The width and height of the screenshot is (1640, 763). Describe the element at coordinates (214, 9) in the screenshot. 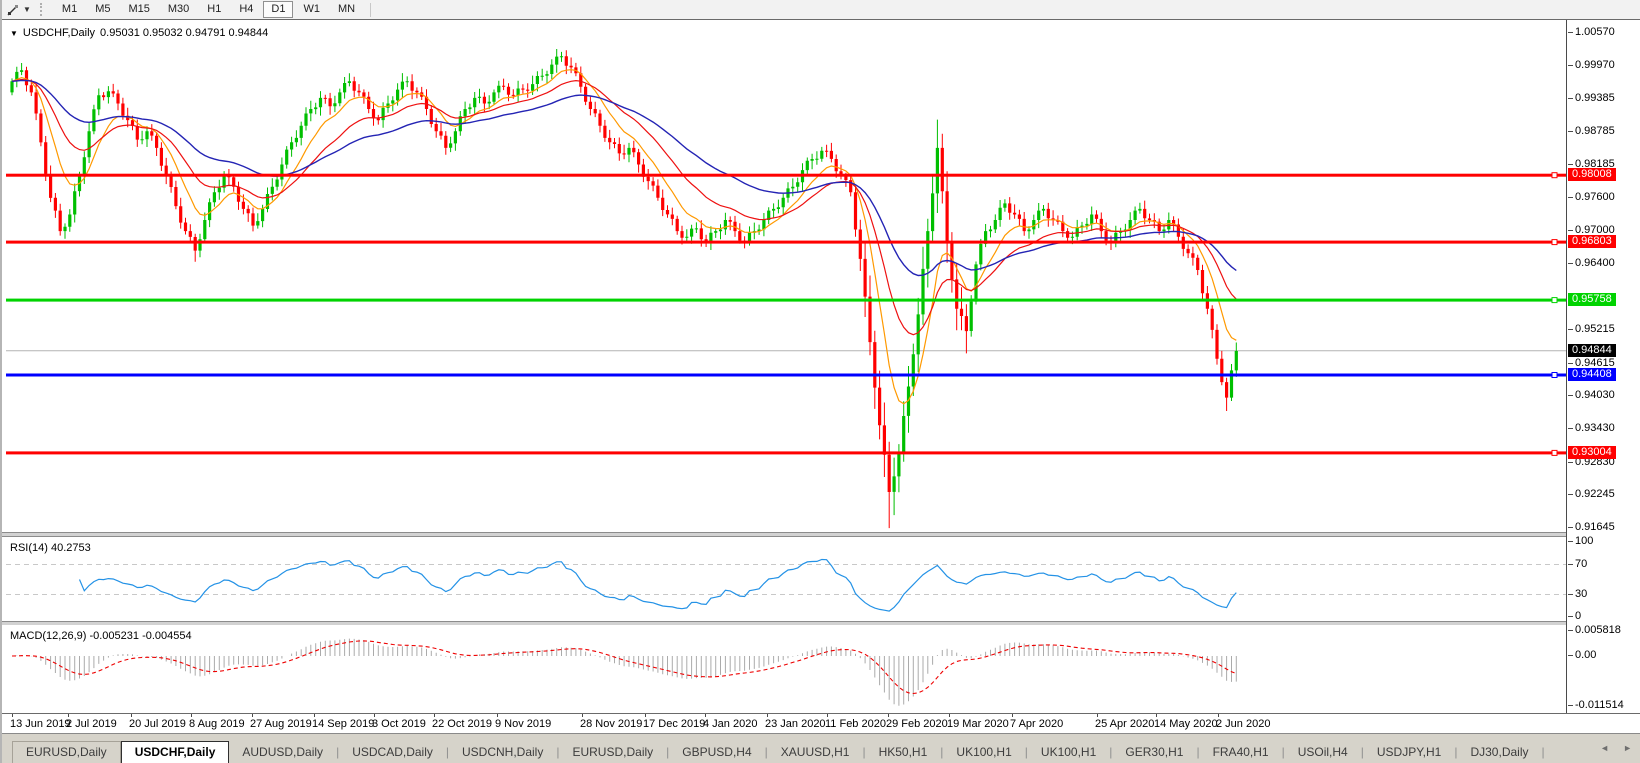

I see `timeframe-button-H1: H1` at that location.